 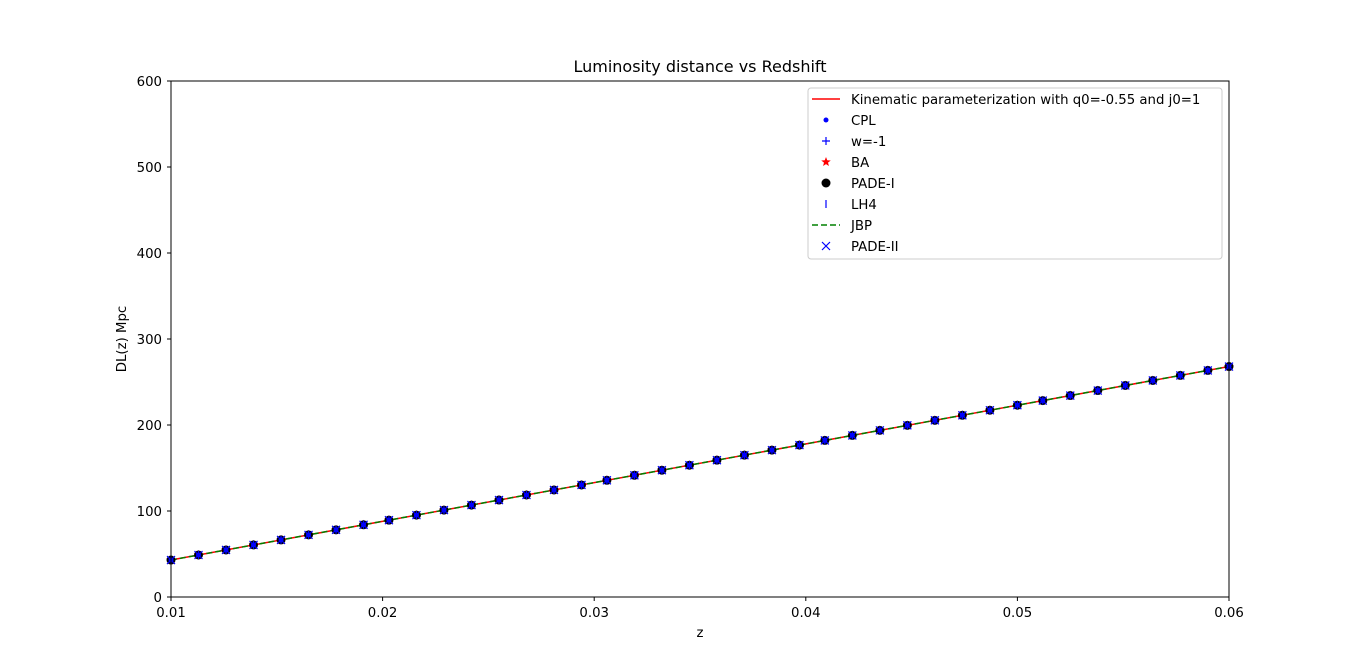 I want to click on legend-entry: LH4, so click(x=851, y=205).